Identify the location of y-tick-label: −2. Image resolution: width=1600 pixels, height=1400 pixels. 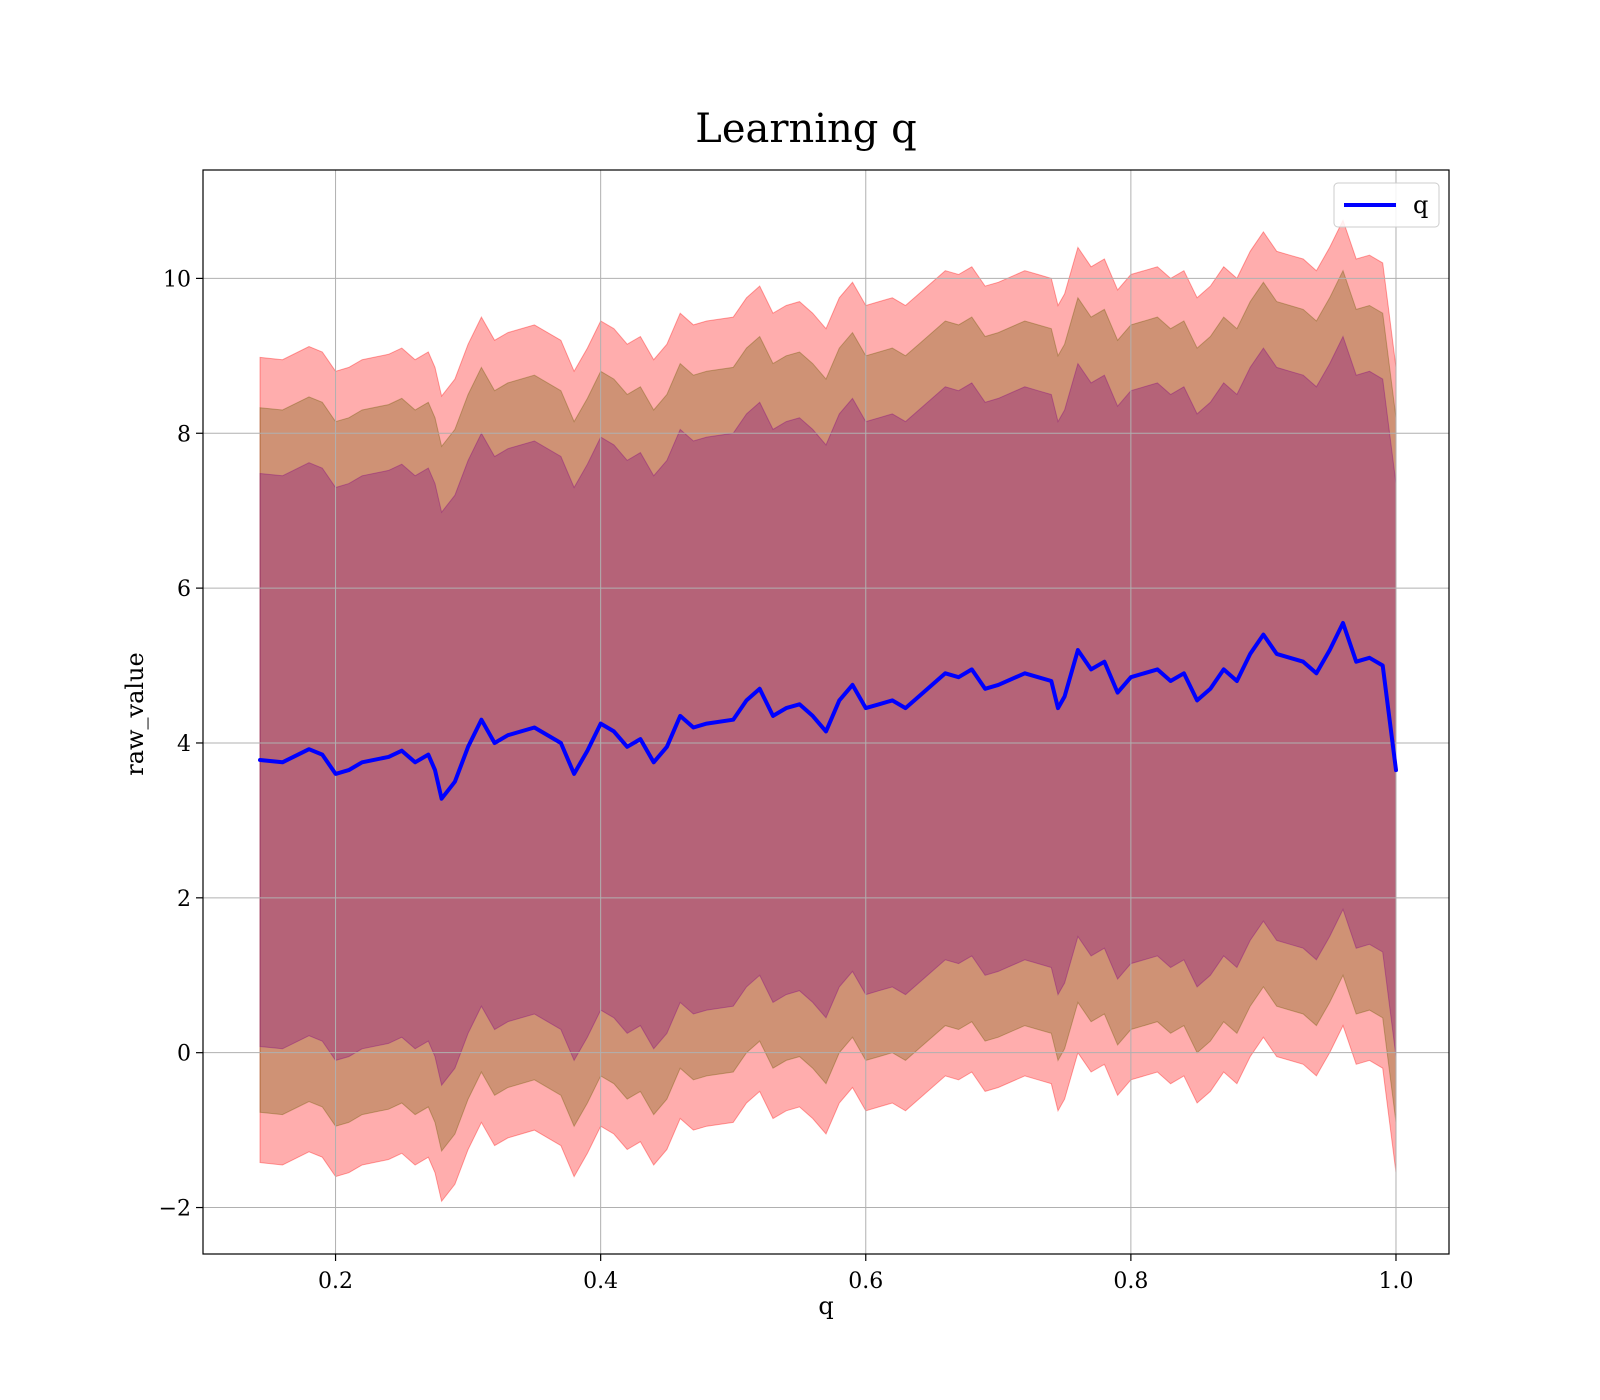
(175, 1209).